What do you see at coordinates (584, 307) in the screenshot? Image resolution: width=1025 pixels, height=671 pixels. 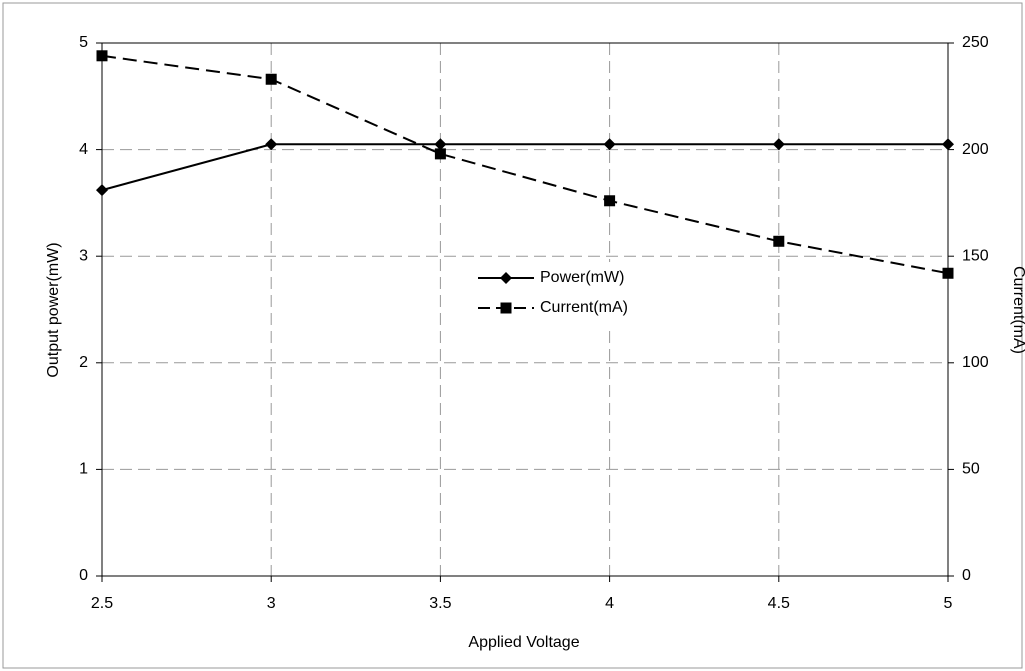 I see `legend-label: Current(mA)` at bounding box center [584, 307].